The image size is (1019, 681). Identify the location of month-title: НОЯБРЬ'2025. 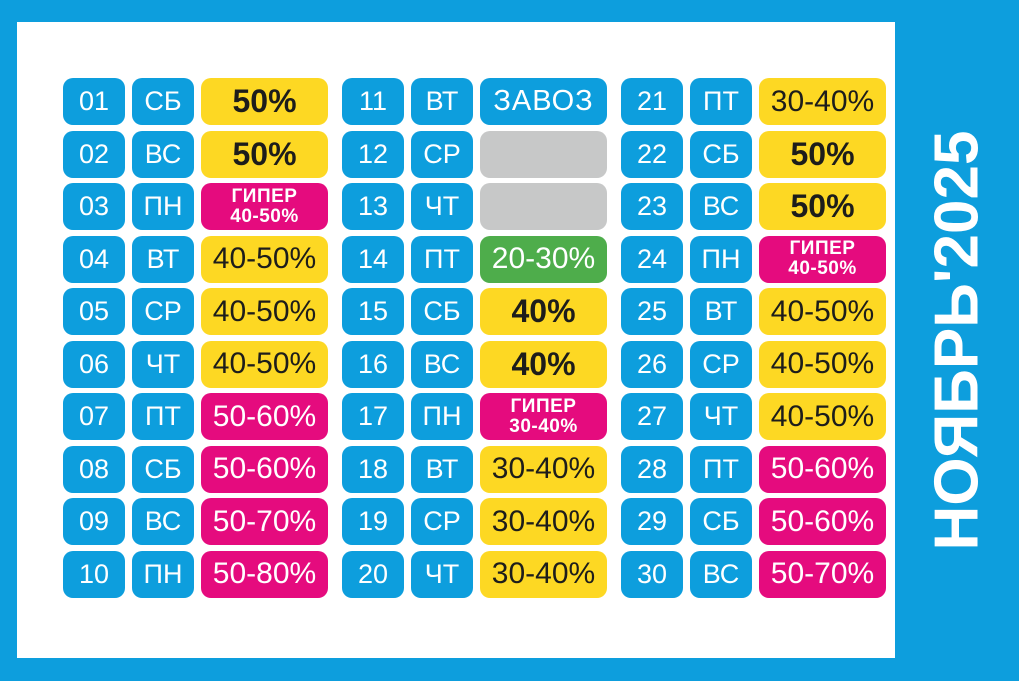
(957, 340).